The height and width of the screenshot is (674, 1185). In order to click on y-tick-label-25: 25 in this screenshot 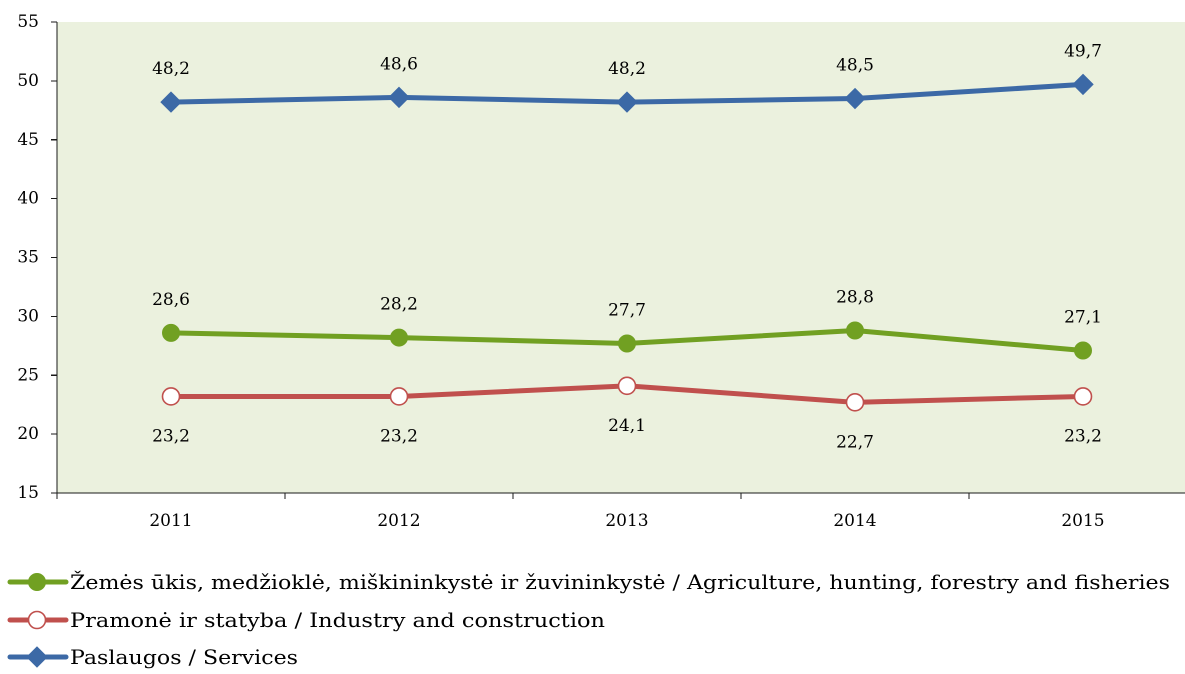, I will do `click(28, 375)`.